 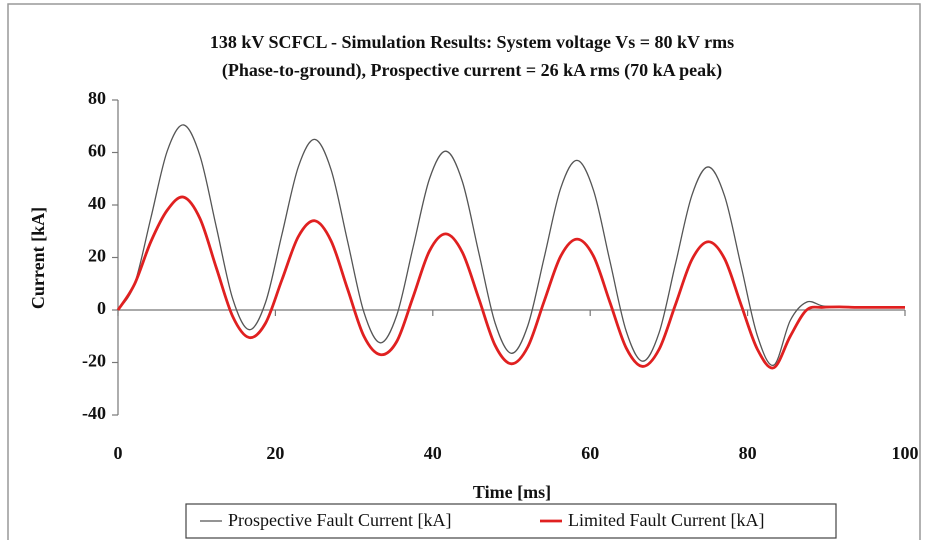 What do you see at coordinates (748, 453) in the screenshot?
I see `x-tick-label: 80` at bounding box center [748, 453].